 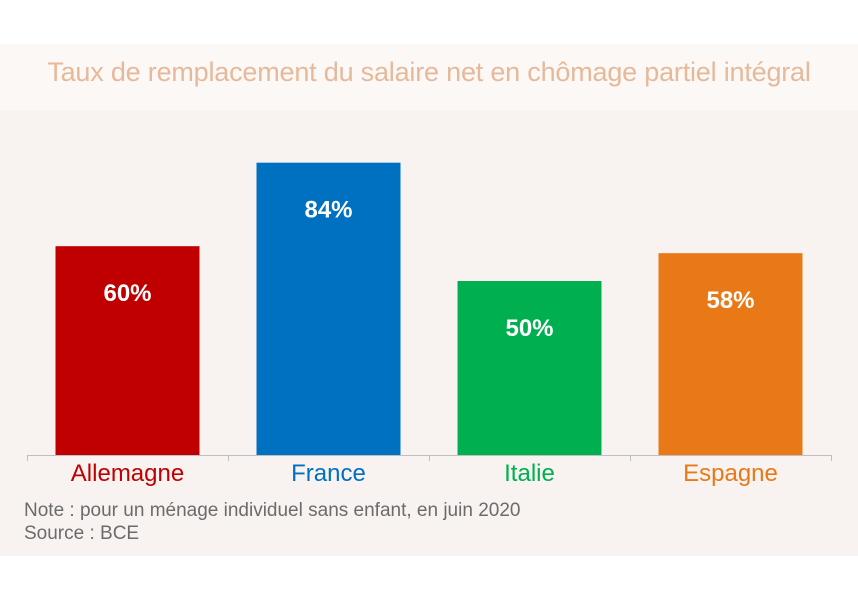 What do you see at coordinates (328, 210) in the screenshot?
I see `data-label-france: 84%` at bounding box center [328, 210].